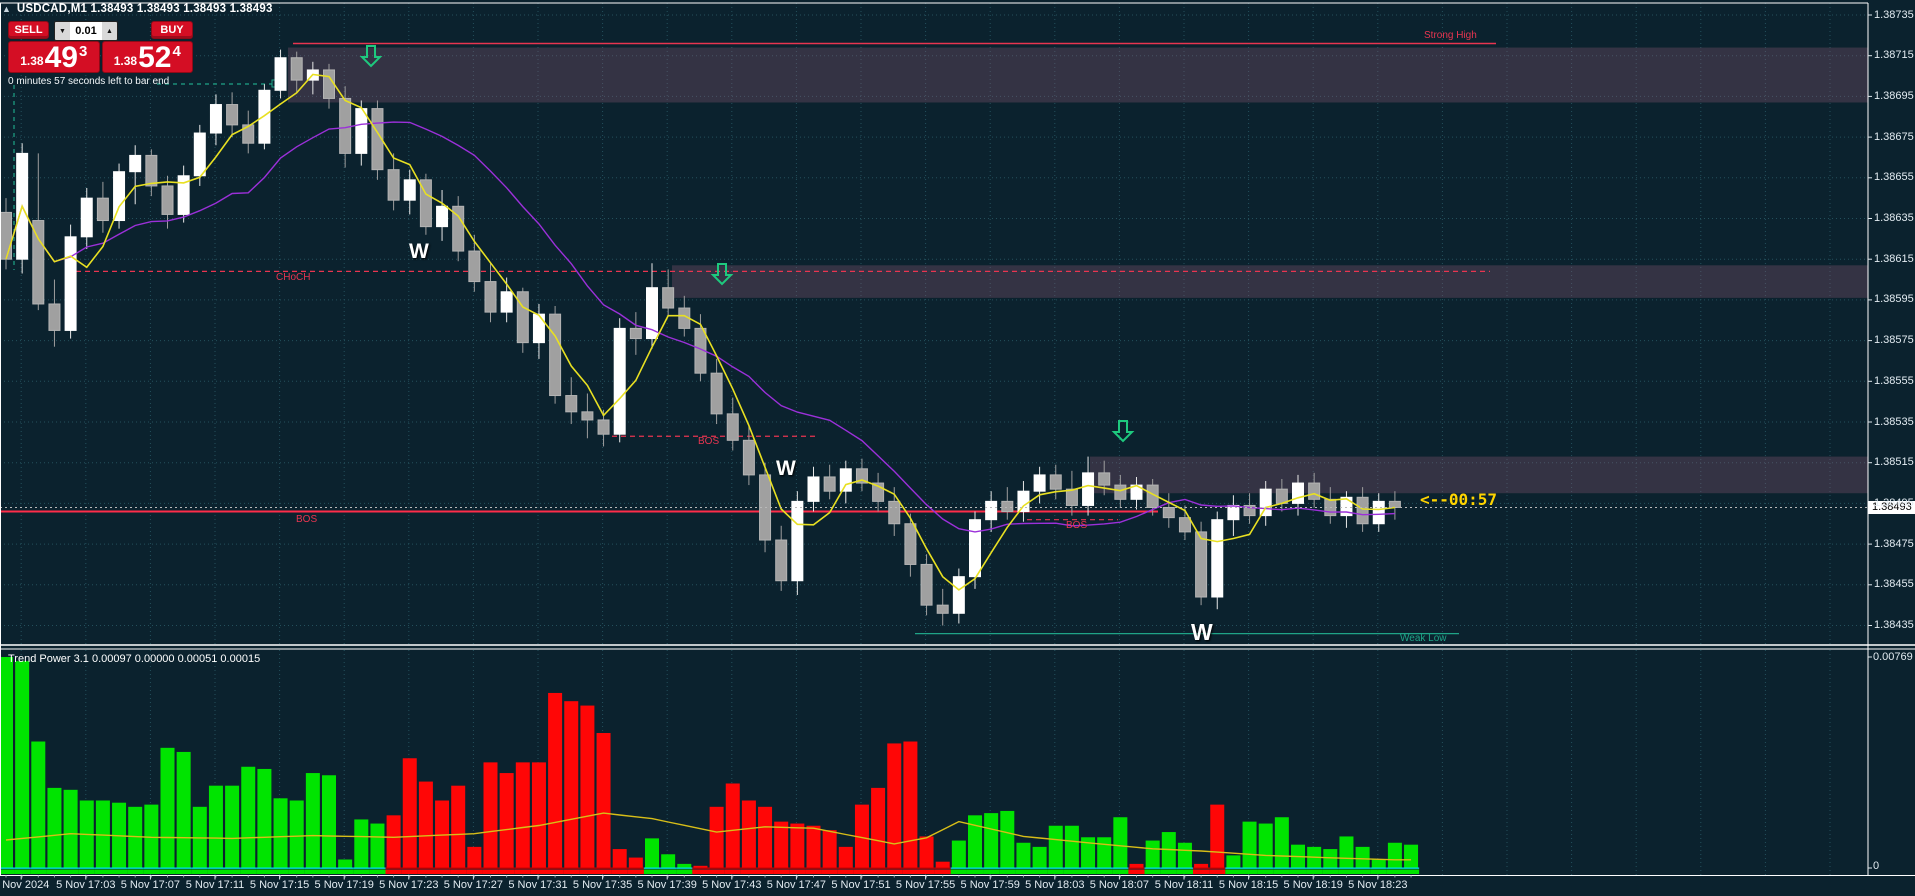  What do you see at coordinates (6, 9) in the screenshot?
I see `collapse-panel-icon: ▲` at bounding box center [6, 9].